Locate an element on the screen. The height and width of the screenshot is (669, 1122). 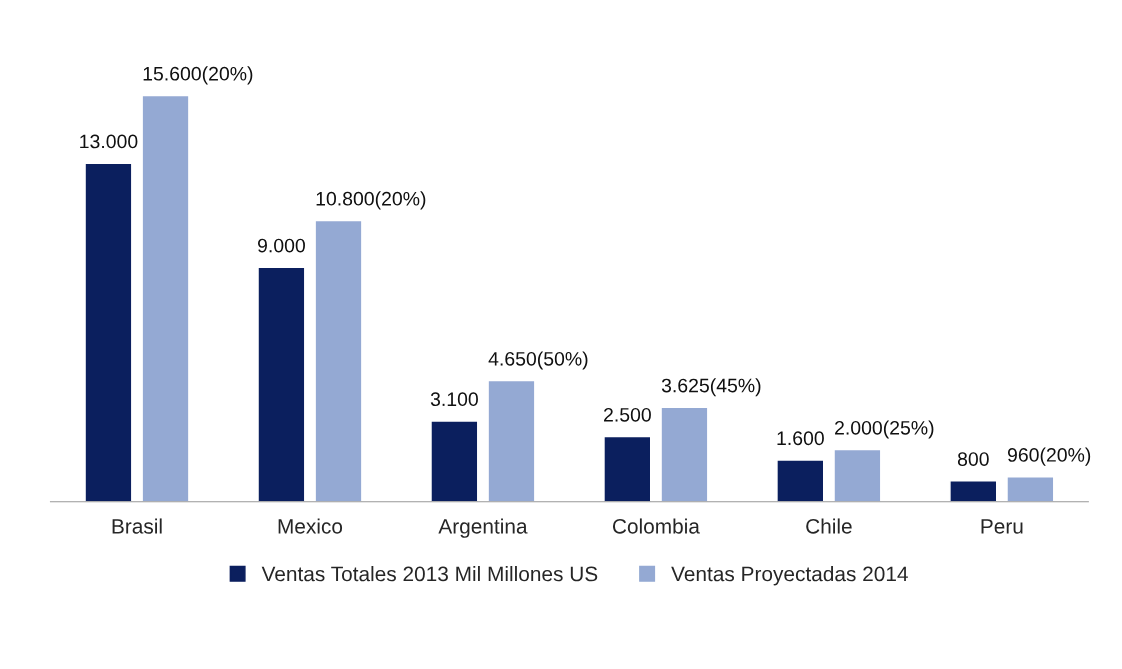
legend-label: Ventas Totales 2013 Mil Millones US is located at coordinates (429, 573).